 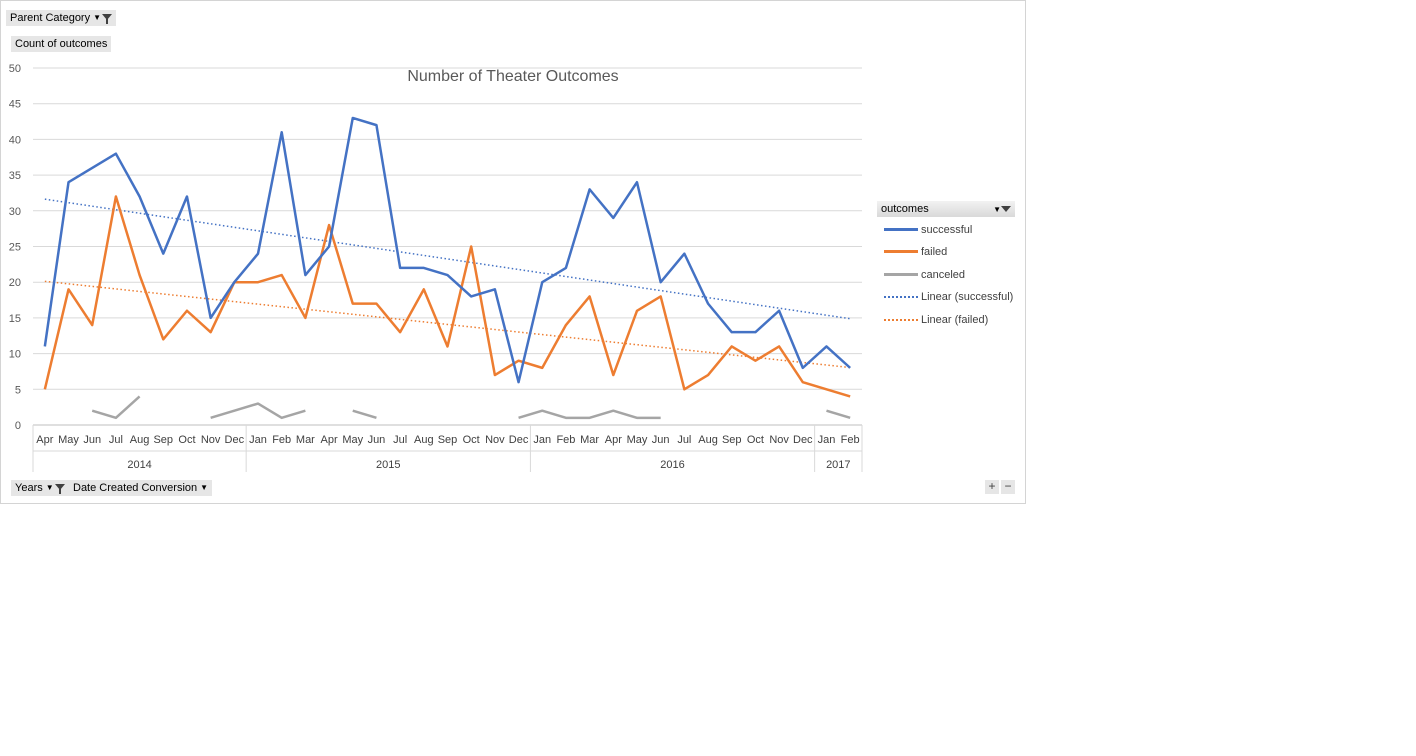 I want to click on legend-filter-icons: ▼, so click(x=1002, y=209).